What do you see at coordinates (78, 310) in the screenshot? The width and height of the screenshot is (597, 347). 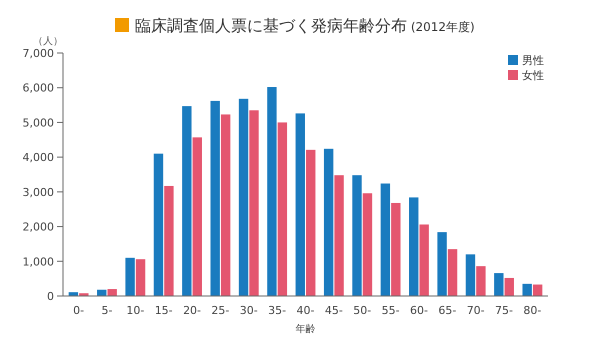 I see `x-tick-label: 0-` at bounding box center [78, 310].